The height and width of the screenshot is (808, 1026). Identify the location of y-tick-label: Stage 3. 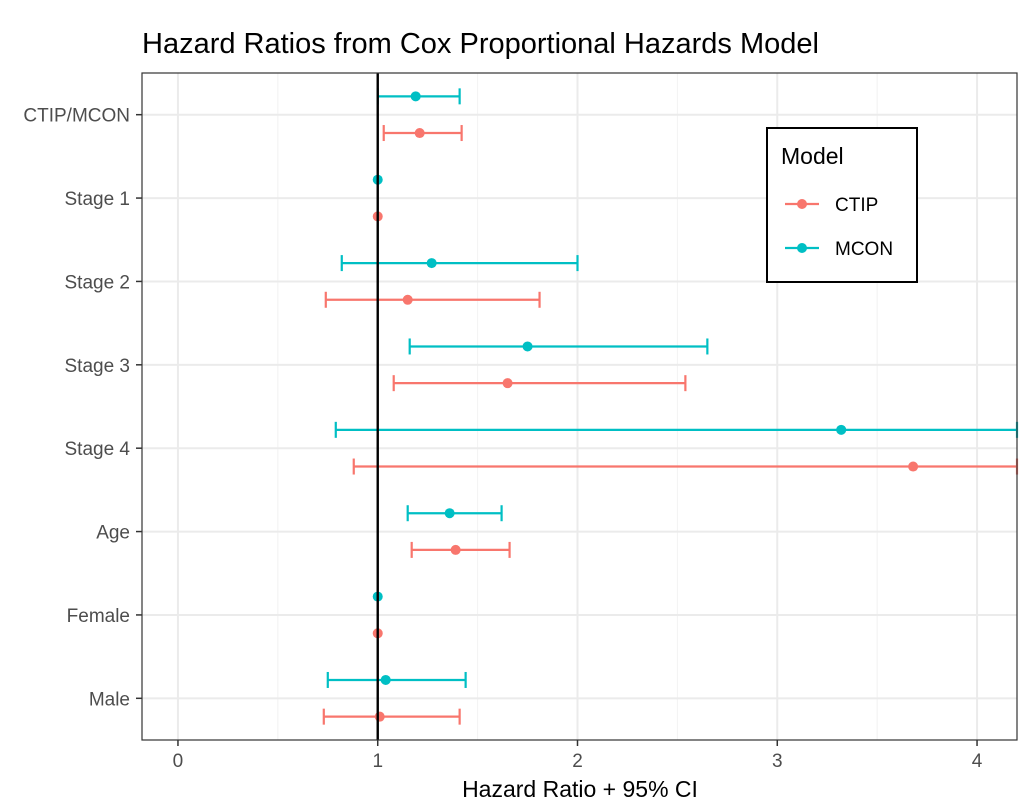
(98, 366).